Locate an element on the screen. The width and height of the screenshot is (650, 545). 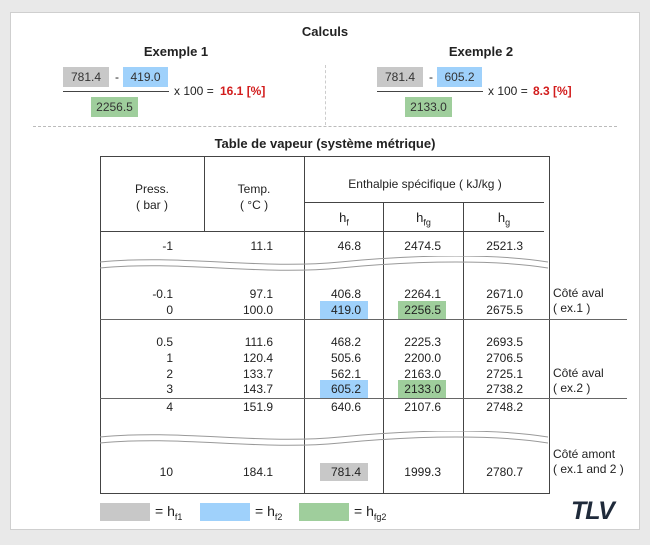
header-press-unit: ( bar ) is located at coordinates (151, 205).